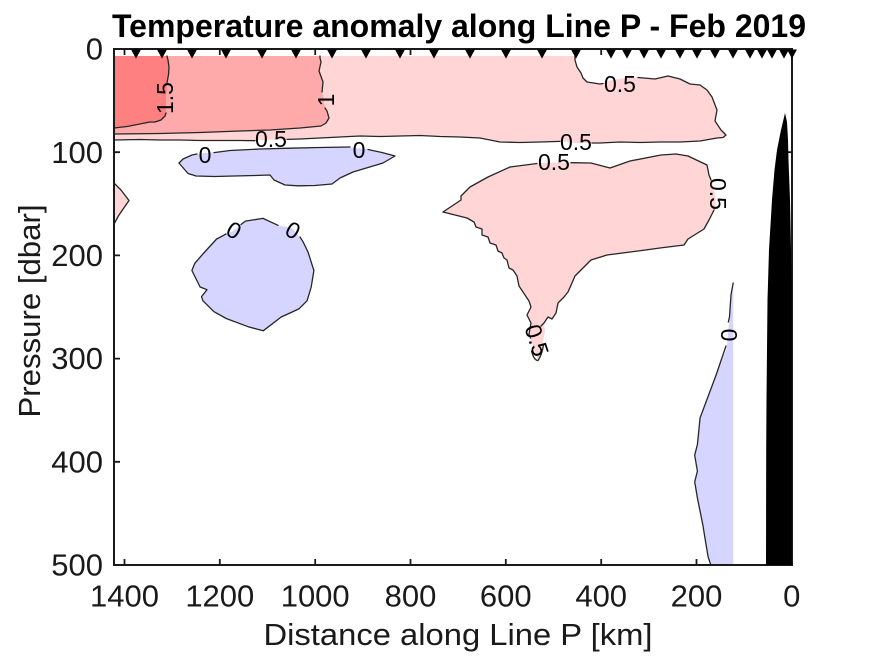 The height and width of the screenshot is (656, 875). What do you see at coordinates (77, 358) in the screenshot?
I see `svg-text: 300` at bounding box center [77, 358].